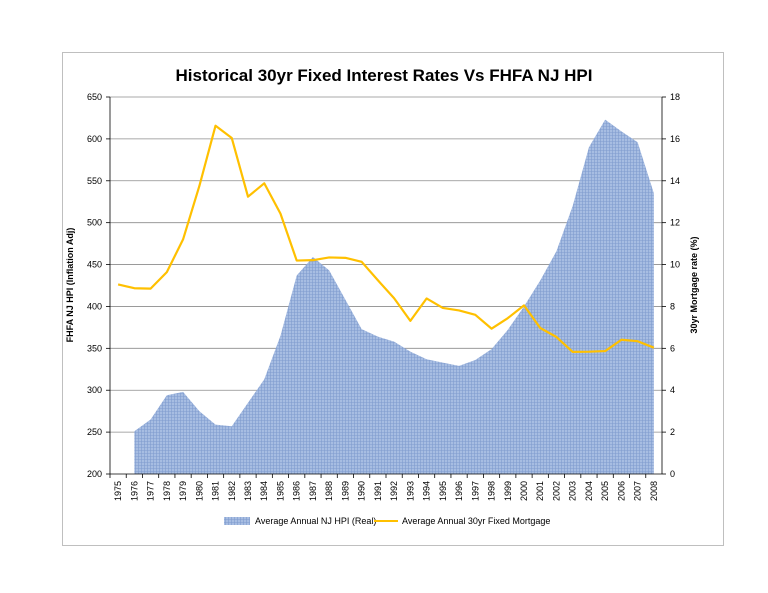 The width and height of the screenshot is (768, 593). I want to click on y-left-tick-label: 200, so click(94, 474).